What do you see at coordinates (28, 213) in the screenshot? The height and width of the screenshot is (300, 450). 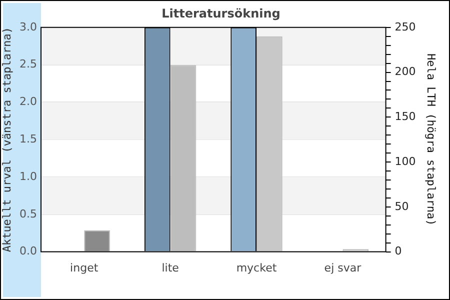 I see `y-tick-label: 0.5` at bounding box center [28, 213].